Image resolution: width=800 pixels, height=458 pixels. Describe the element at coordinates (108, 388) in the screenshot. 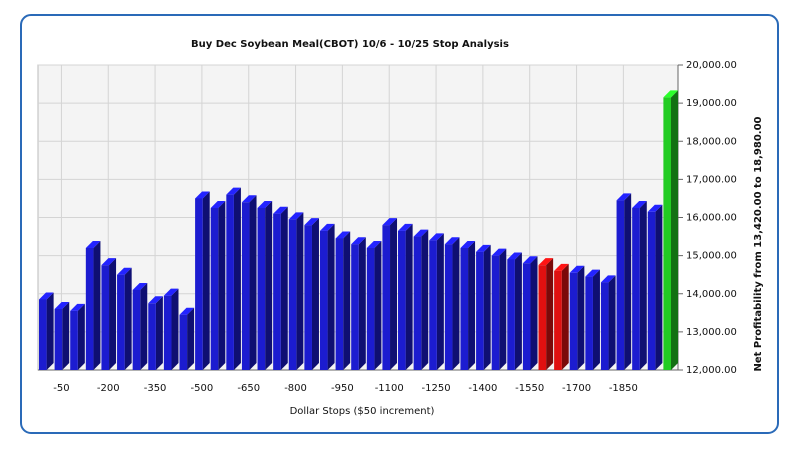

I see `x-tick-label: -200` at that location.